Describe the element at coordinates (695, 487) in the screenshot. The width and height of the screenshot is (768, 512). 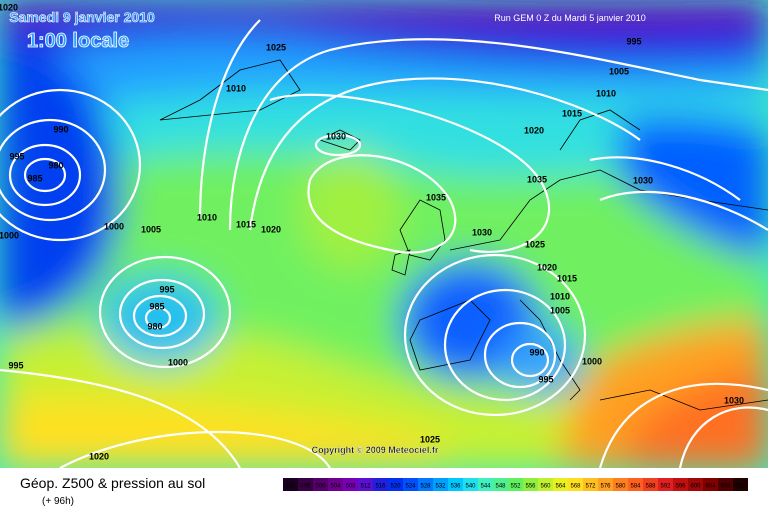
I see `colorbar-label: 600` at that location.